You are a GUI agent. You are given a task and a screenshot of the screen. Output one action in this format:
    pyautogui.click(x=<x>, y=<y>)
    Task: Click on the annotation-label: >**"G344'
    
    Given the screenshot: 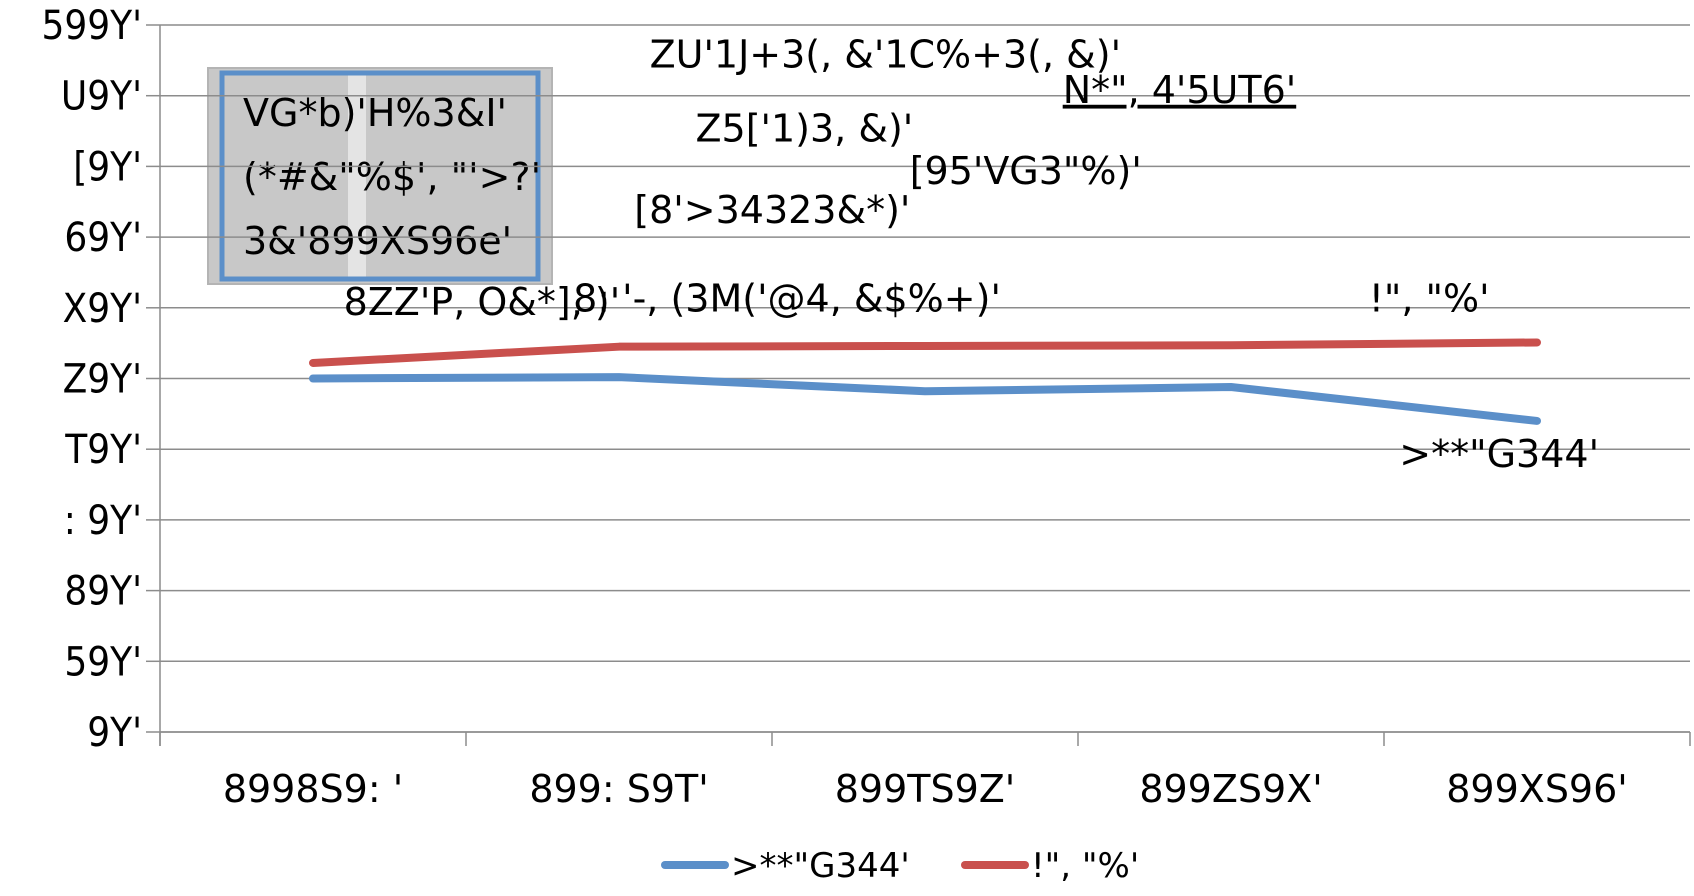 What is the action you would take?
    pyautogui.click(x=1499, y=454)
    